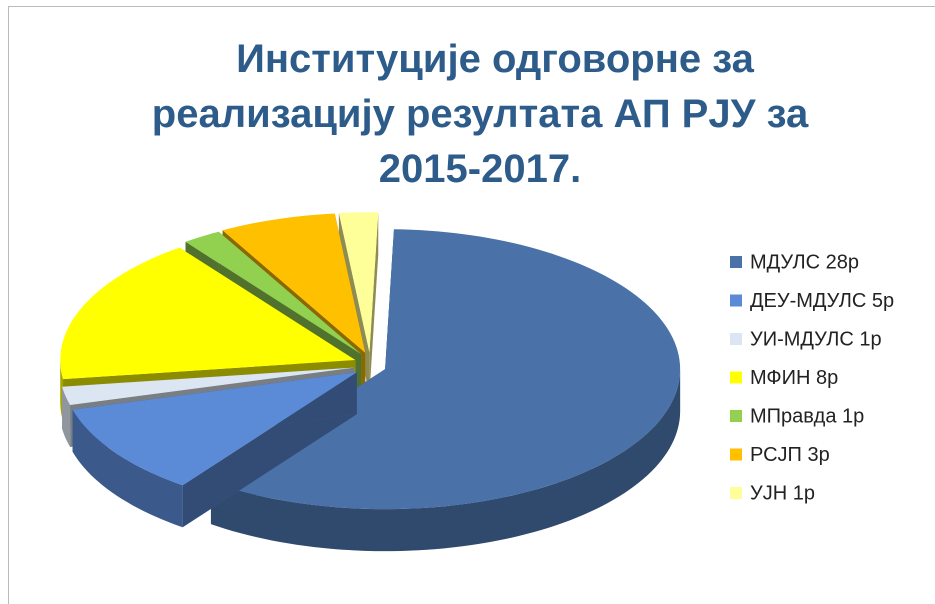  Describe the element at coordinates (480, 169) in the screenshot. I see `chart-title: 2015-2017.` at that location.